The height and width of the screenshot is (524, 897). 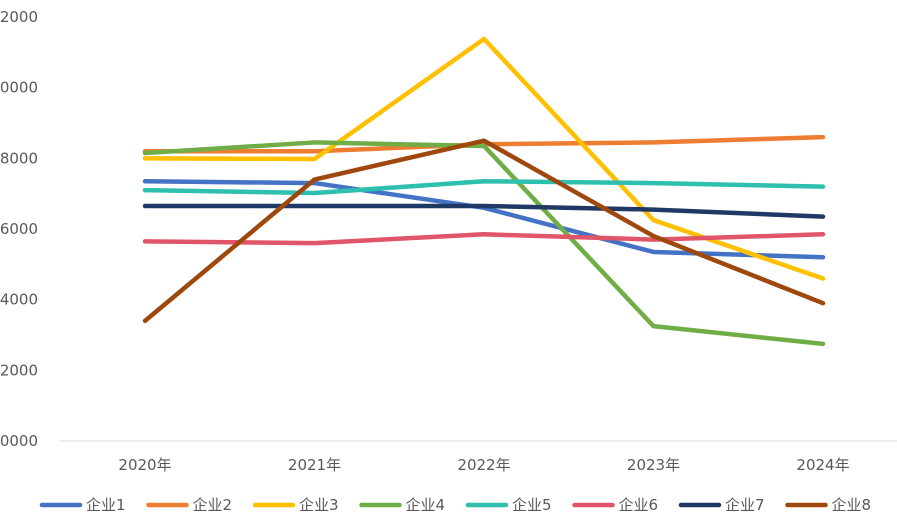 I want to click on y-tick-label: 16000, so click(x=19, y=229).